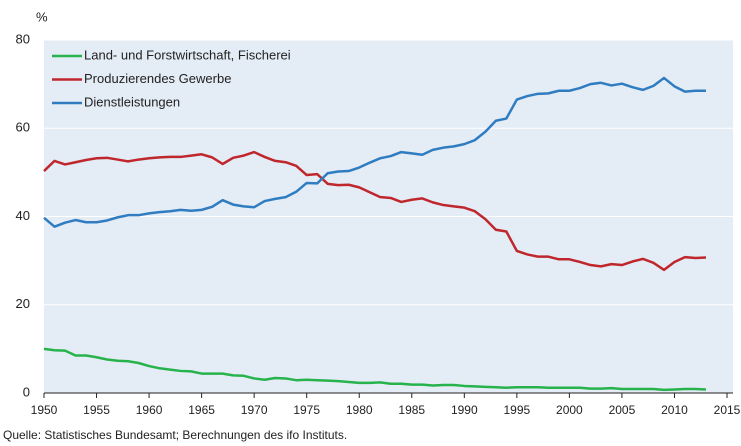  I want to click on y-tick-label: 60, so click(23, 127).